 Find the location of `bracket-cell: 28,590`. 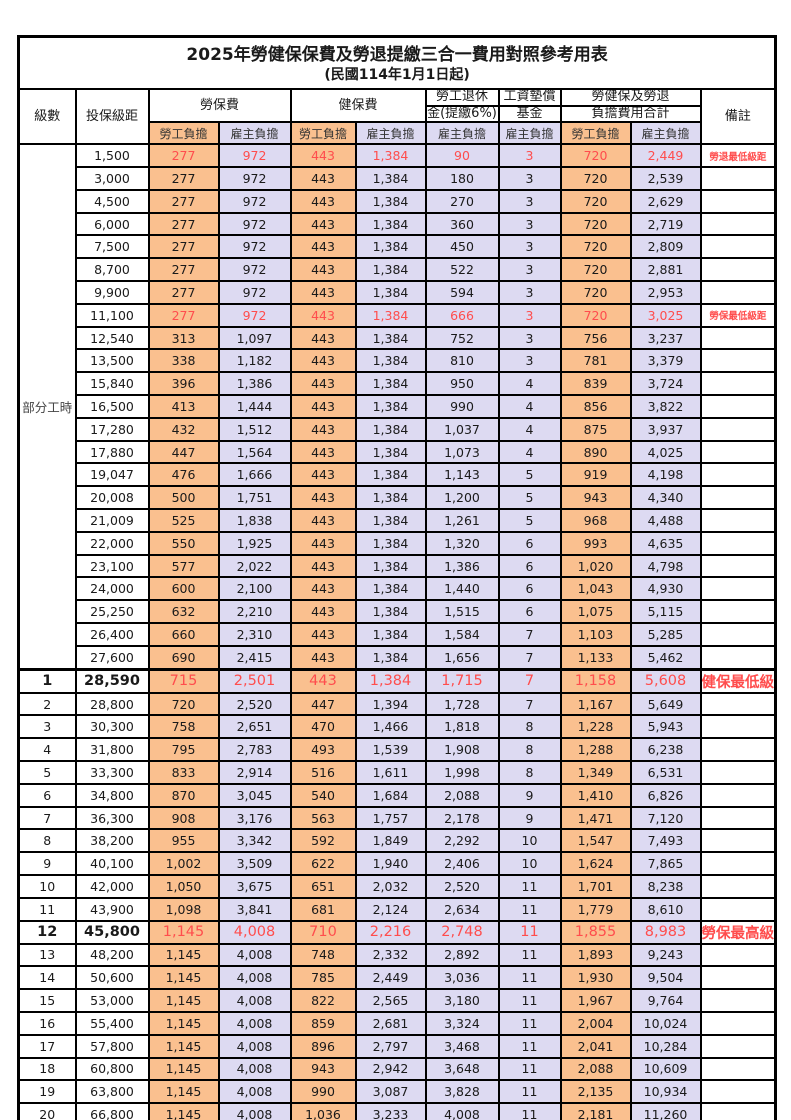

bracket-cell: 28,590 is located at coordinates (112, 680).